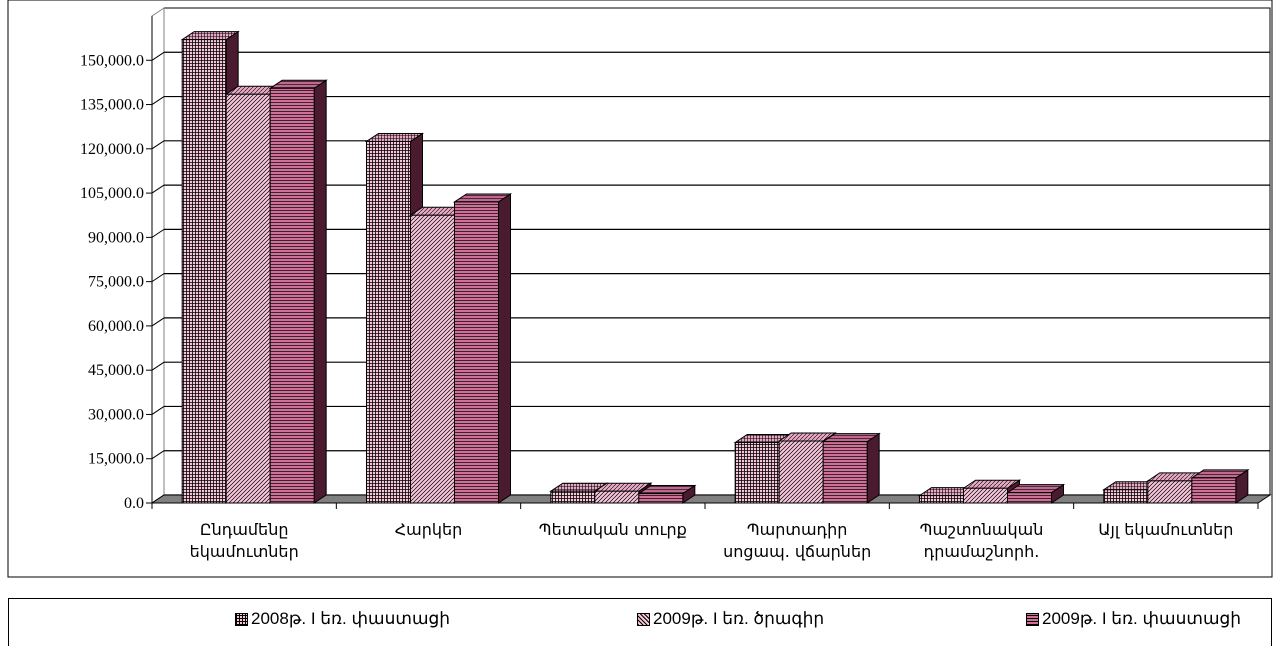 Image resolution: width=1282 pixels, height=646 pixels. Describe the element at coordinates (982, 529) in the screenshot. I see `x-tick-label: Պաշտոնական` at that location.